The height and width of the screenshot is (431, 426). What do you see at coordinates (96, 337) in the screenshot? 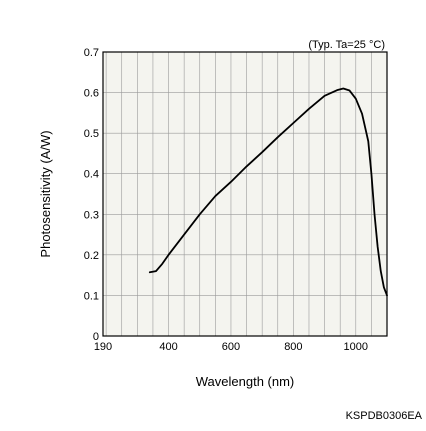
I see `y-tick-label: 0` at bounding box center [96, 337].